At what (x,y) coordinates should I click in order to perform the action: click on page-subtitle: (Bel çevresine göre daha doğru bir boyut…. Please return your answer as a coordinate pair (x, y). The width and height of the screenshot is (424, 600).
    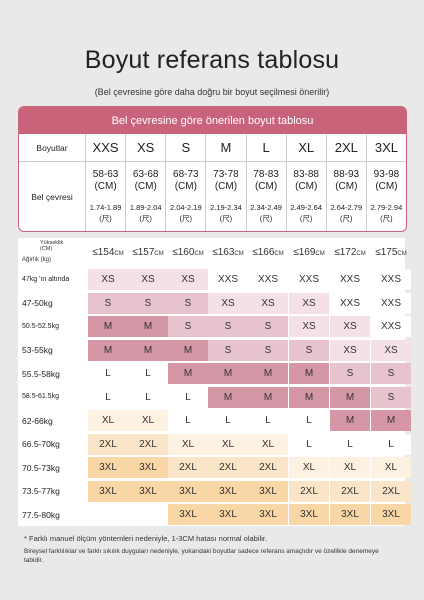
    Looking at the image, I should click on (212, 92).